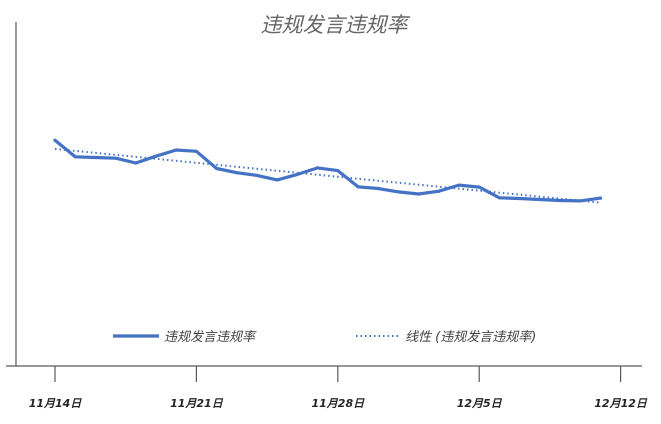 The width and height of the screenshot is (661, 424). Describe the element at coordinates (56, 403) in the screenshot. I see `x-tick-label: 11月14日` at that location.